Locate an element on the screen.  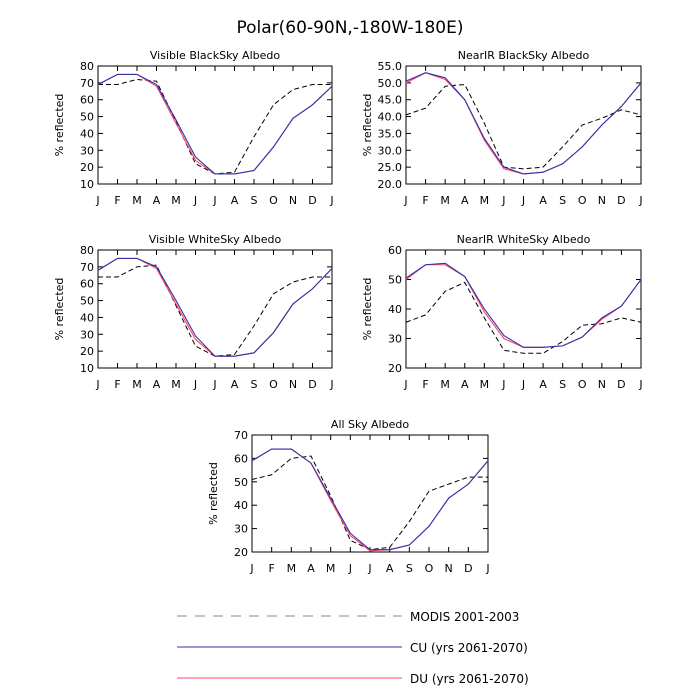
y-tick-label: 45.0 is located at coordinates (390, 100).